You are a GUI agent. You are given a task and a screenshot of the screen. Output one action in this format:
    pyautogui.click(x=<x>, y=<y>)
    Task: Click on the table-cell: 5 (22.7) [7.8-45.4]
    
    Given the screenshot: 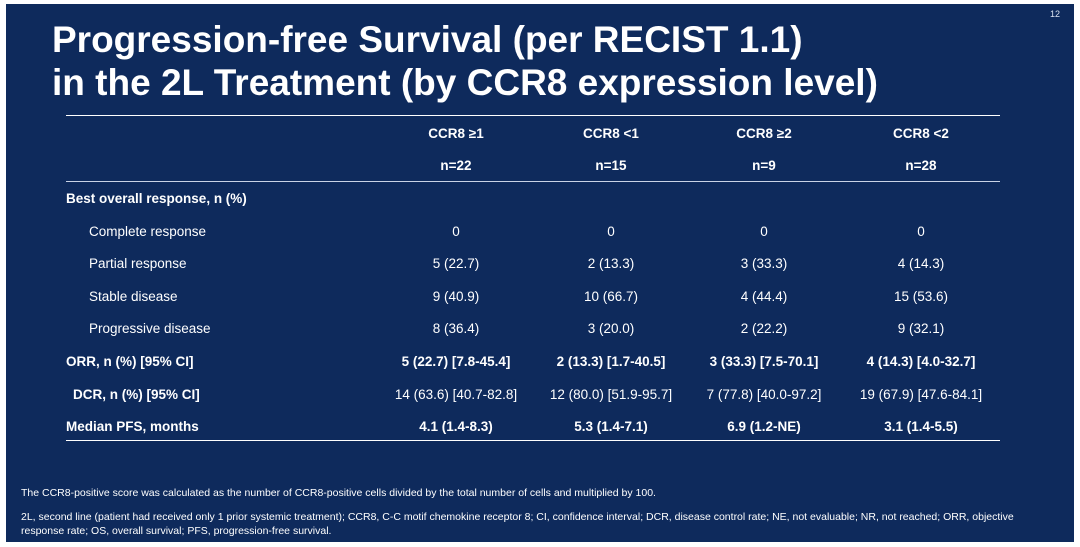 What is the action you would take?
    pyautogui.click(x=456, y=361)
    